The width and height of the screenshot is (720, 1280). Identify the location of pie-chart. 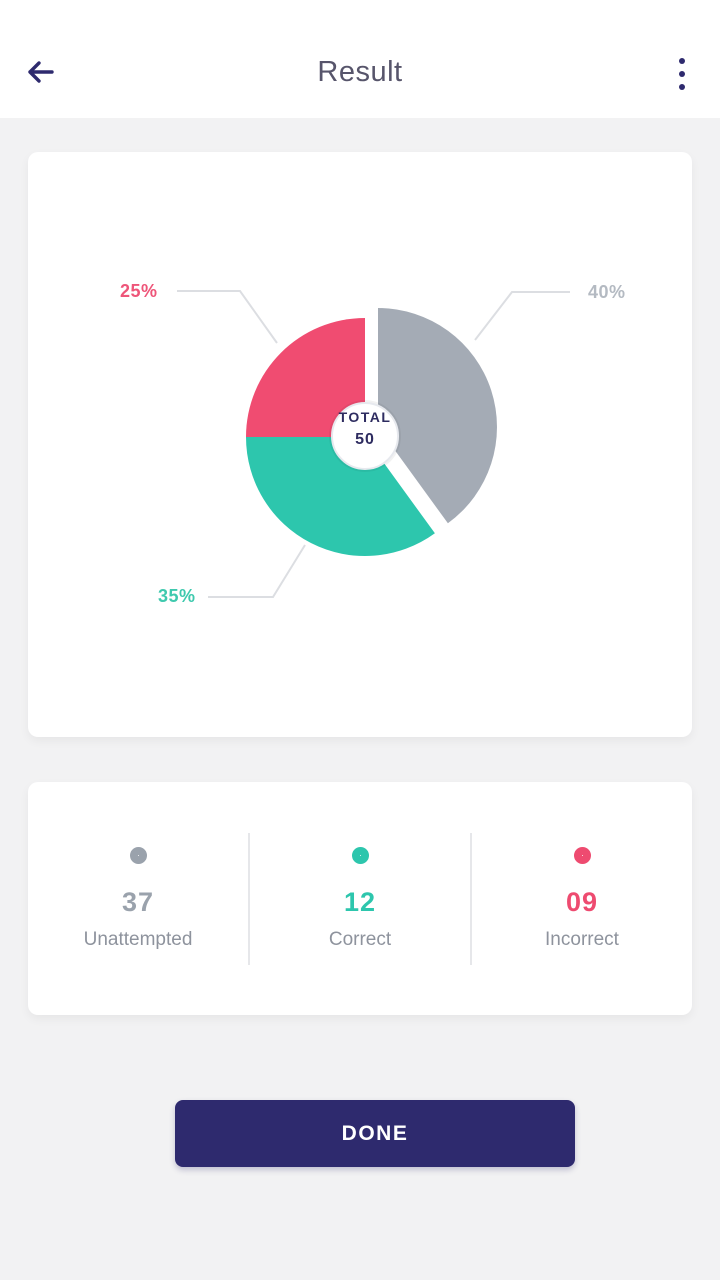
(373, 444).